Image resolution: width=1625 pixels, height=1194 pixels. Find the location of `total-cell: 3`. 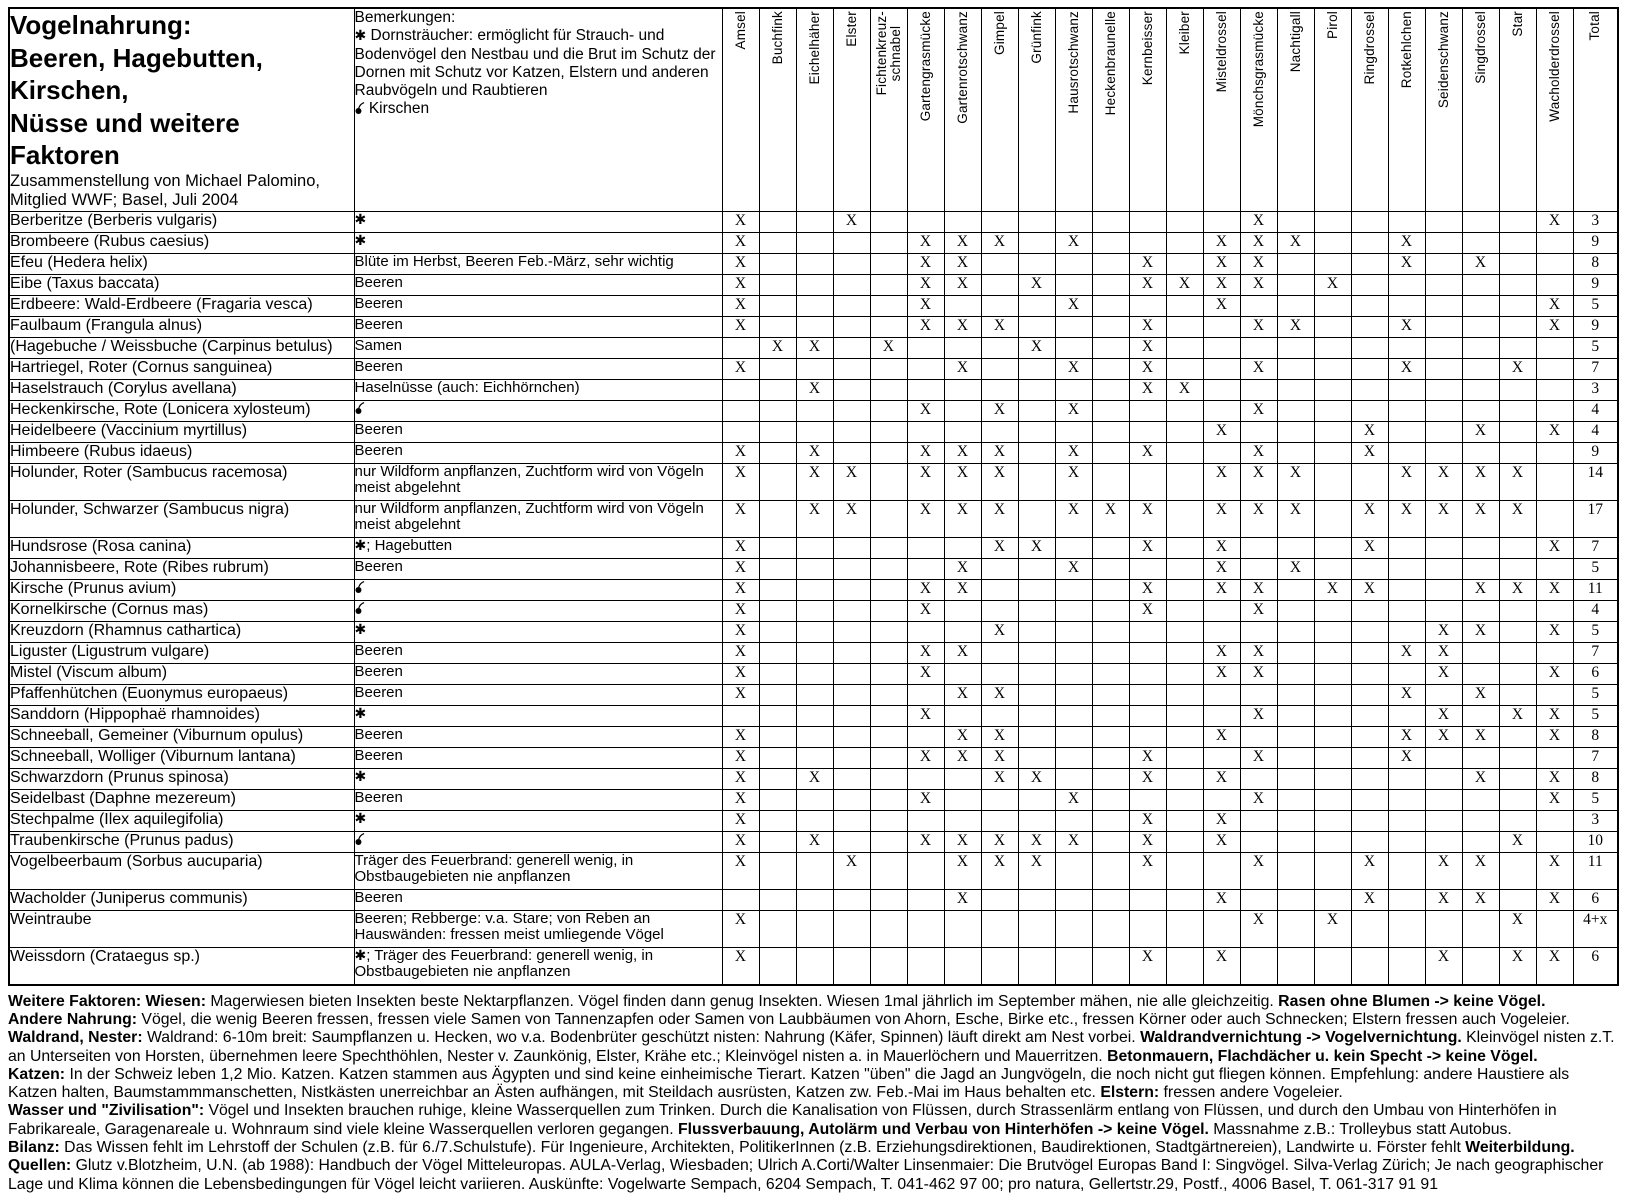

total-cell: 3 is located at coordinates (1595, 821).